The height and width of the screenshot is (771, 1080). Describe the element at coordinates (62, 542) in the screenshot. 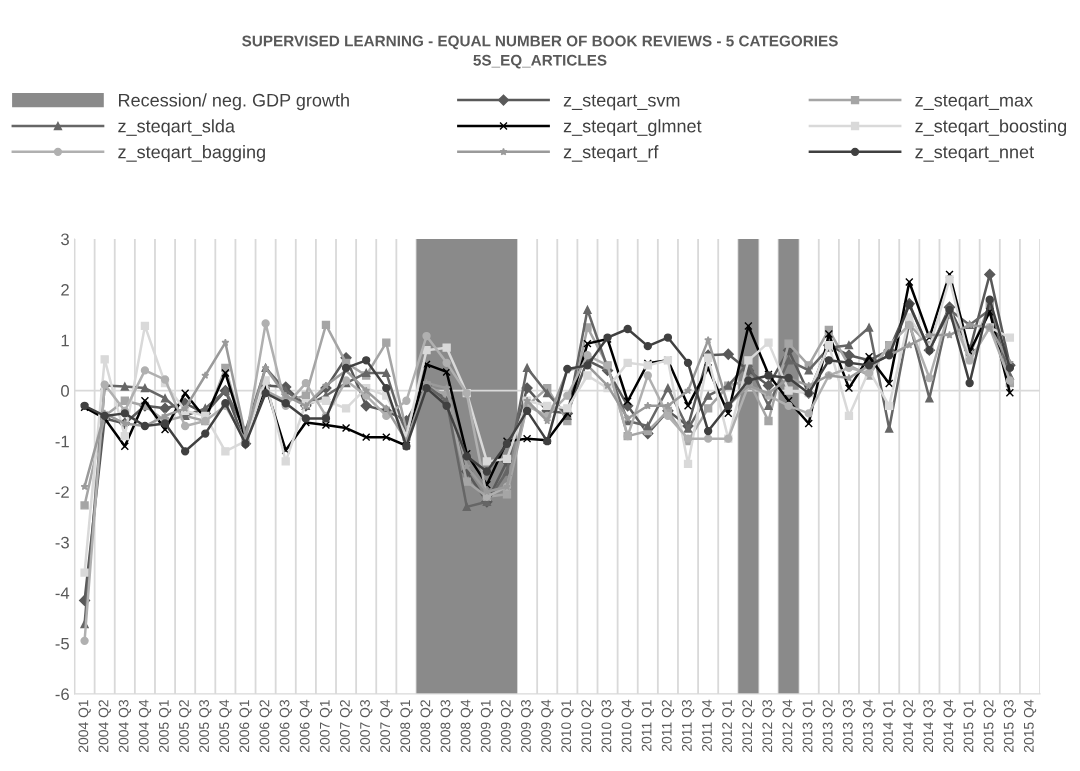

I see `y-tick-label: -3` at that location.